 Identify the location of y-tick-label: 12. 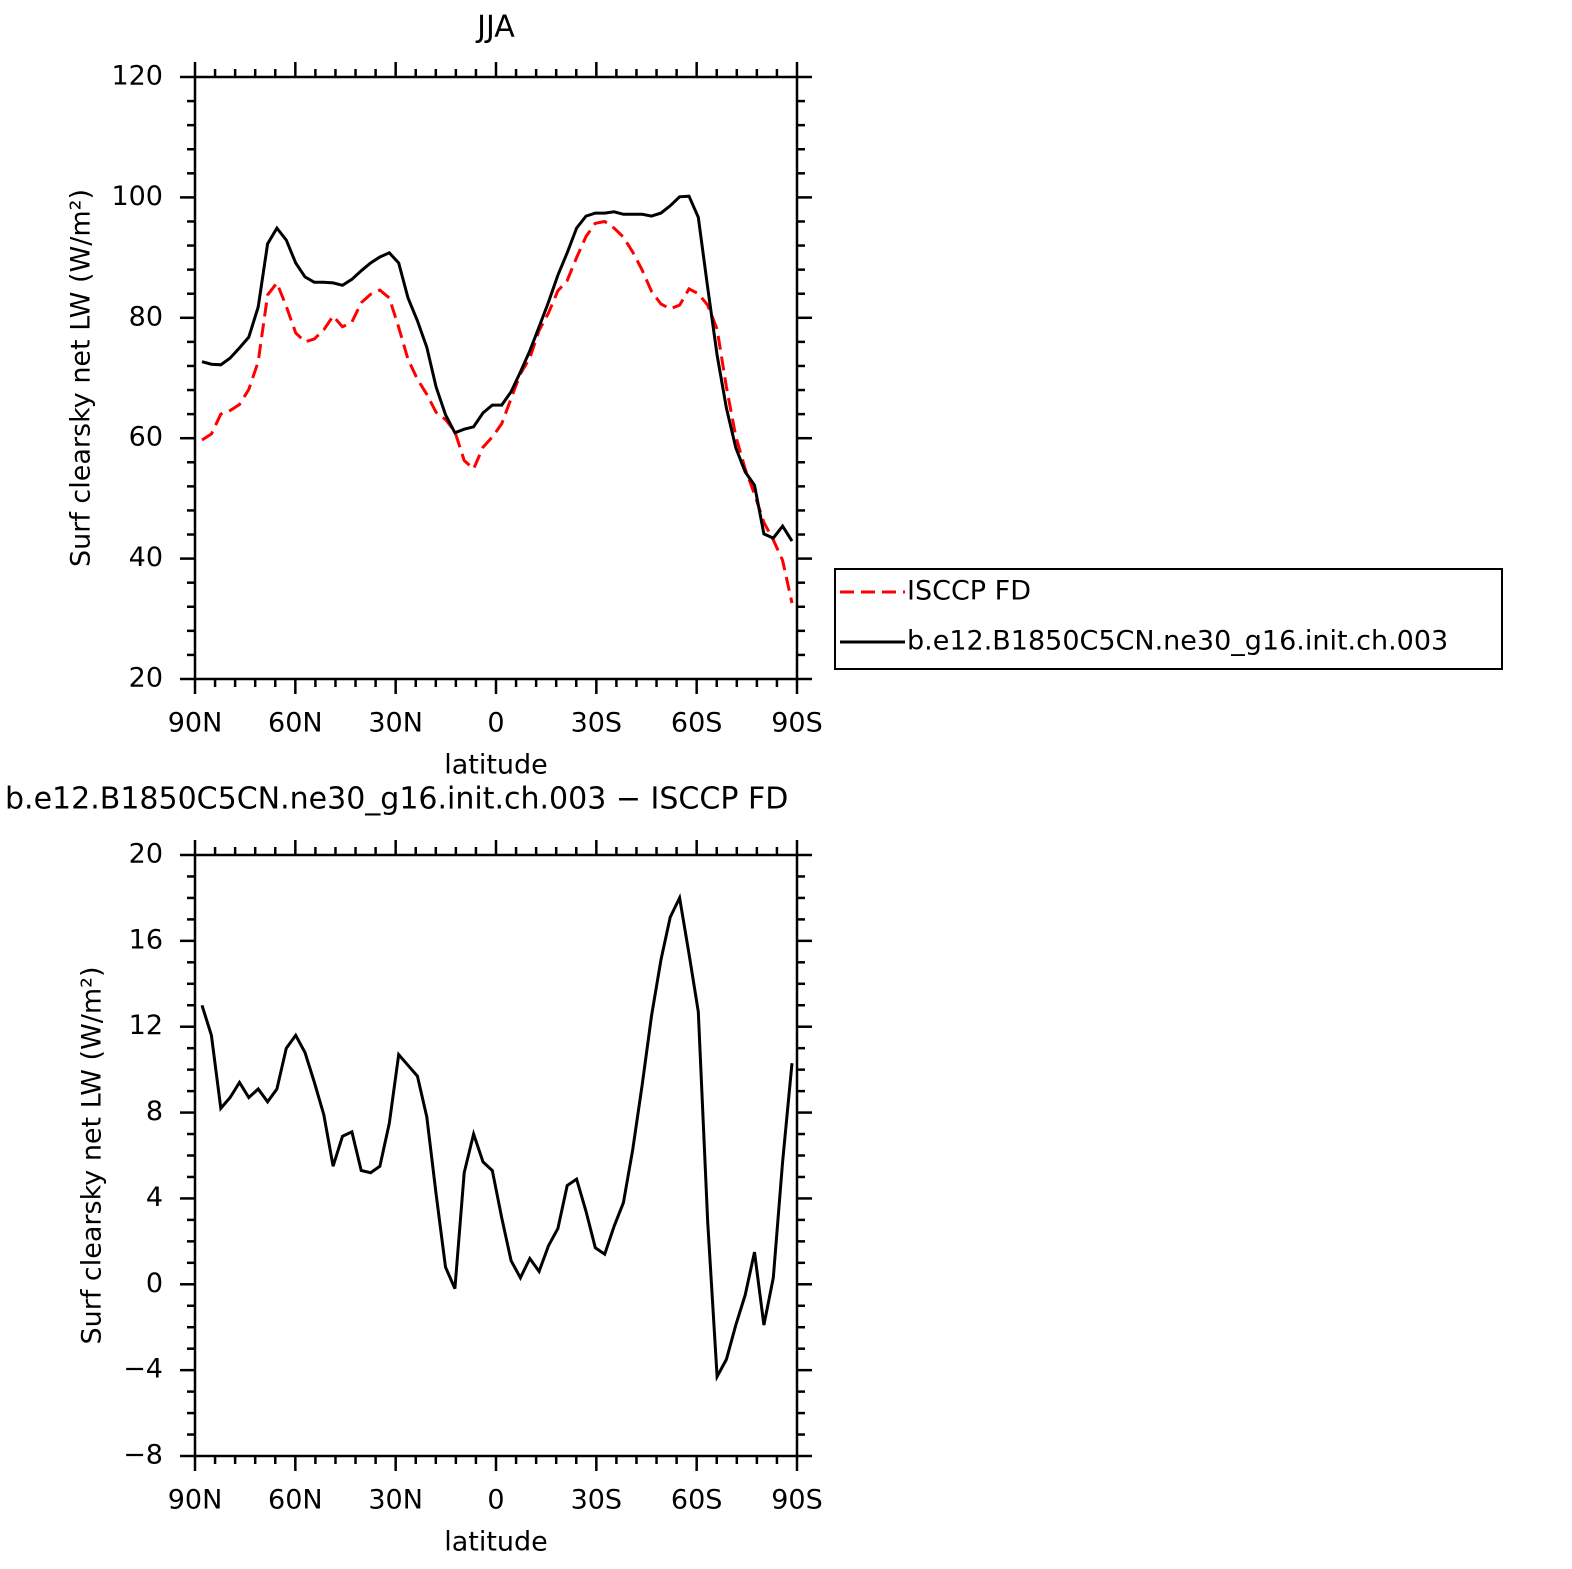
(146, 1025).